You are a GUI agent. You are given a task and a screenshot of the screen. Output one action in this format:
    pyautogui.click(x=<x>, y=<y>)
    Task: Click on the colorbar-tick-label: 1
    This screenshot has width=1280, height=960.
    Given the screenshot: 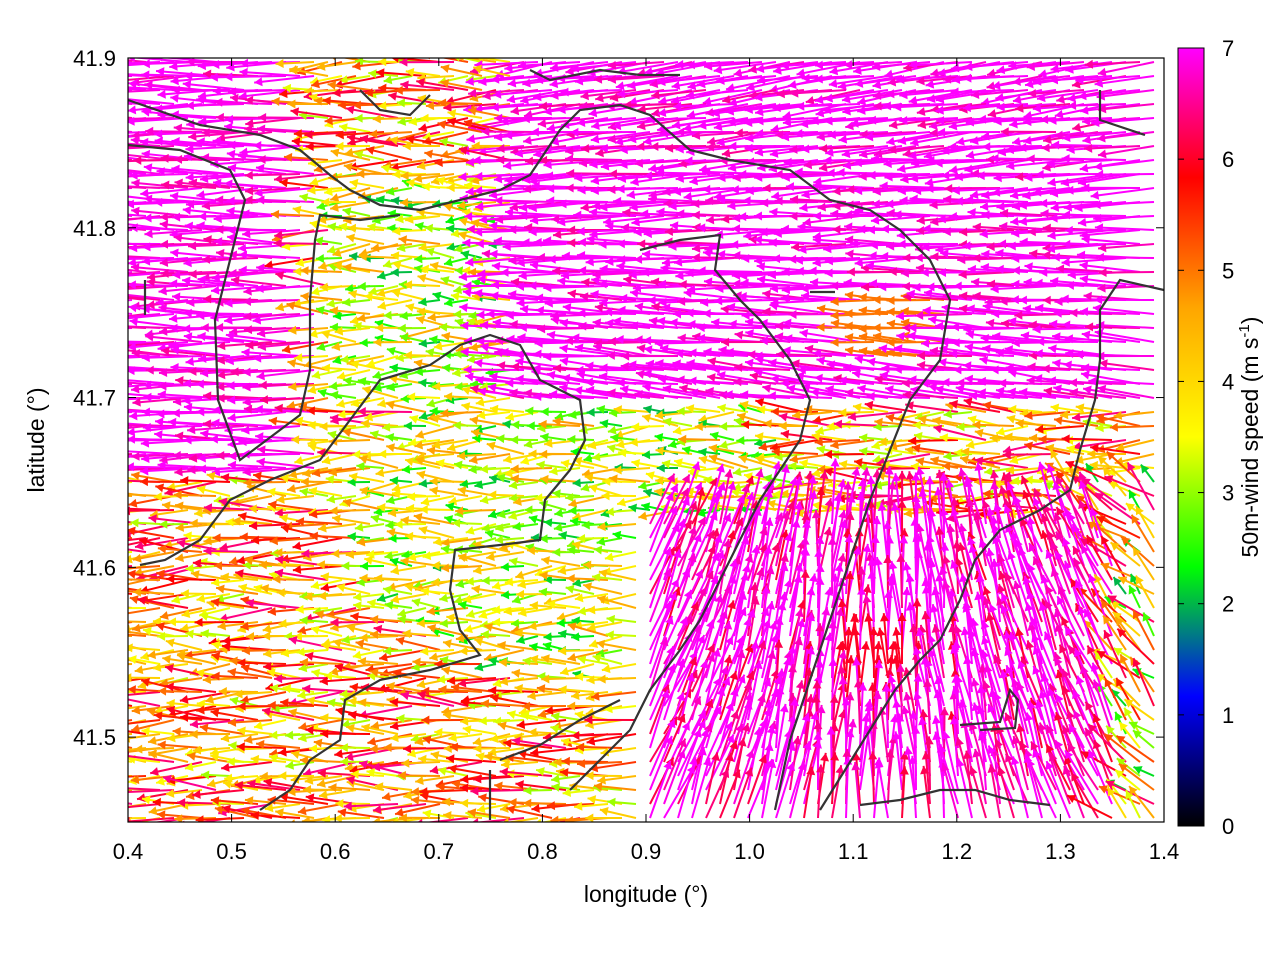 What is the action you would take?
    pyautogui.click(x=1228, y=715)
    